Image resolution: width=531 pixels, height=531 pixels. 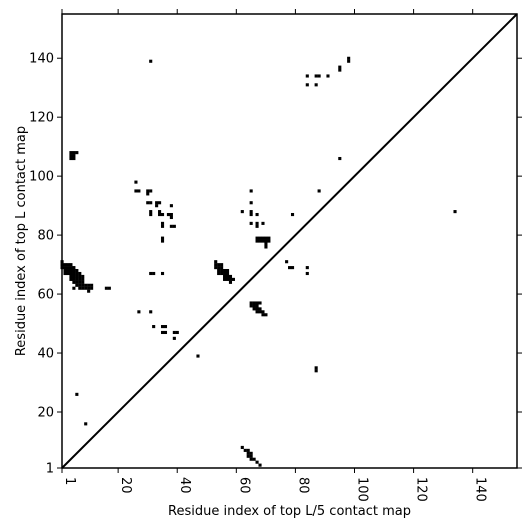 I want to click on x-tick-label: 80, so click(x=302, y=485).